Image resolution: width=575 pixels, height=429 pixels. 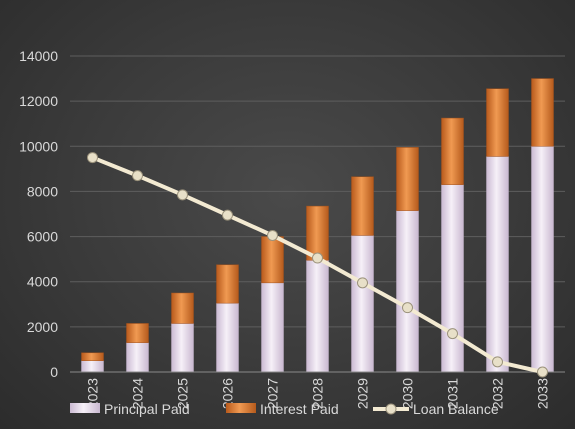 What do you see at coordinates (54, 372) in the screenshot?
I see `y-tick-label: 0` at bounding box center [54, 372].